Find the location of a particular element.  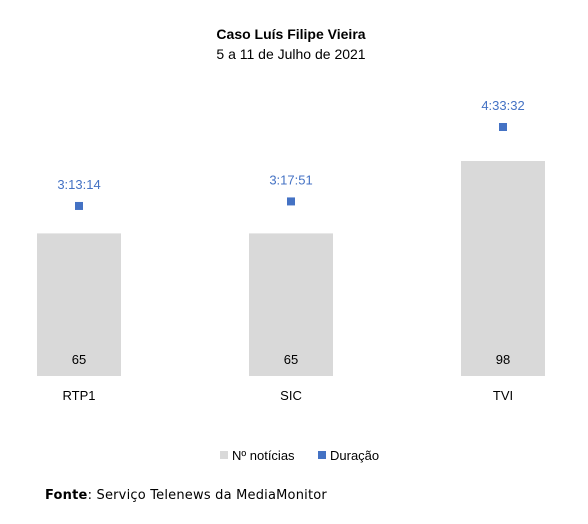

x-tick-label: SIC is located at coordinates (291, 395).